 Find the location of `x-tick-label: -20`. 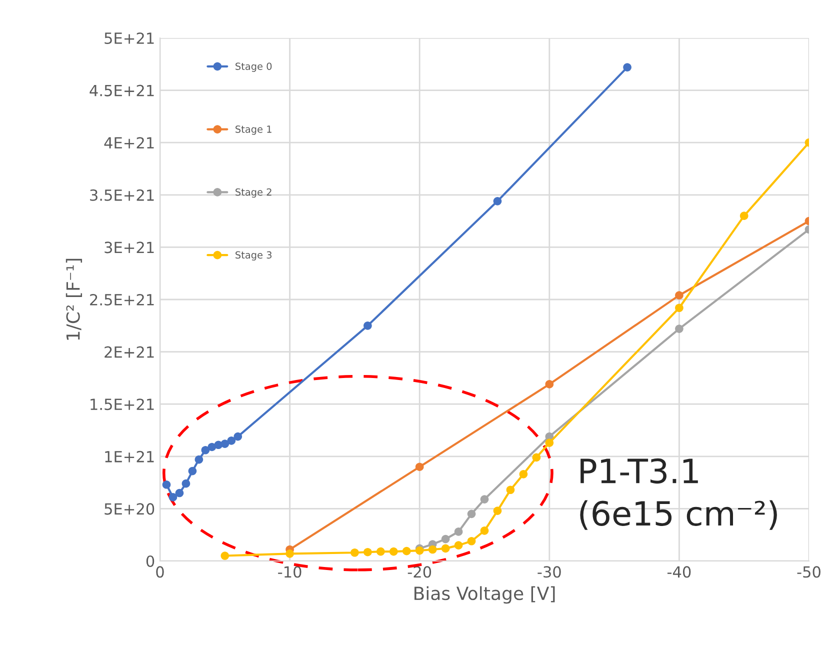

x-tick-label: -20 is located at coordinates (420, 572).